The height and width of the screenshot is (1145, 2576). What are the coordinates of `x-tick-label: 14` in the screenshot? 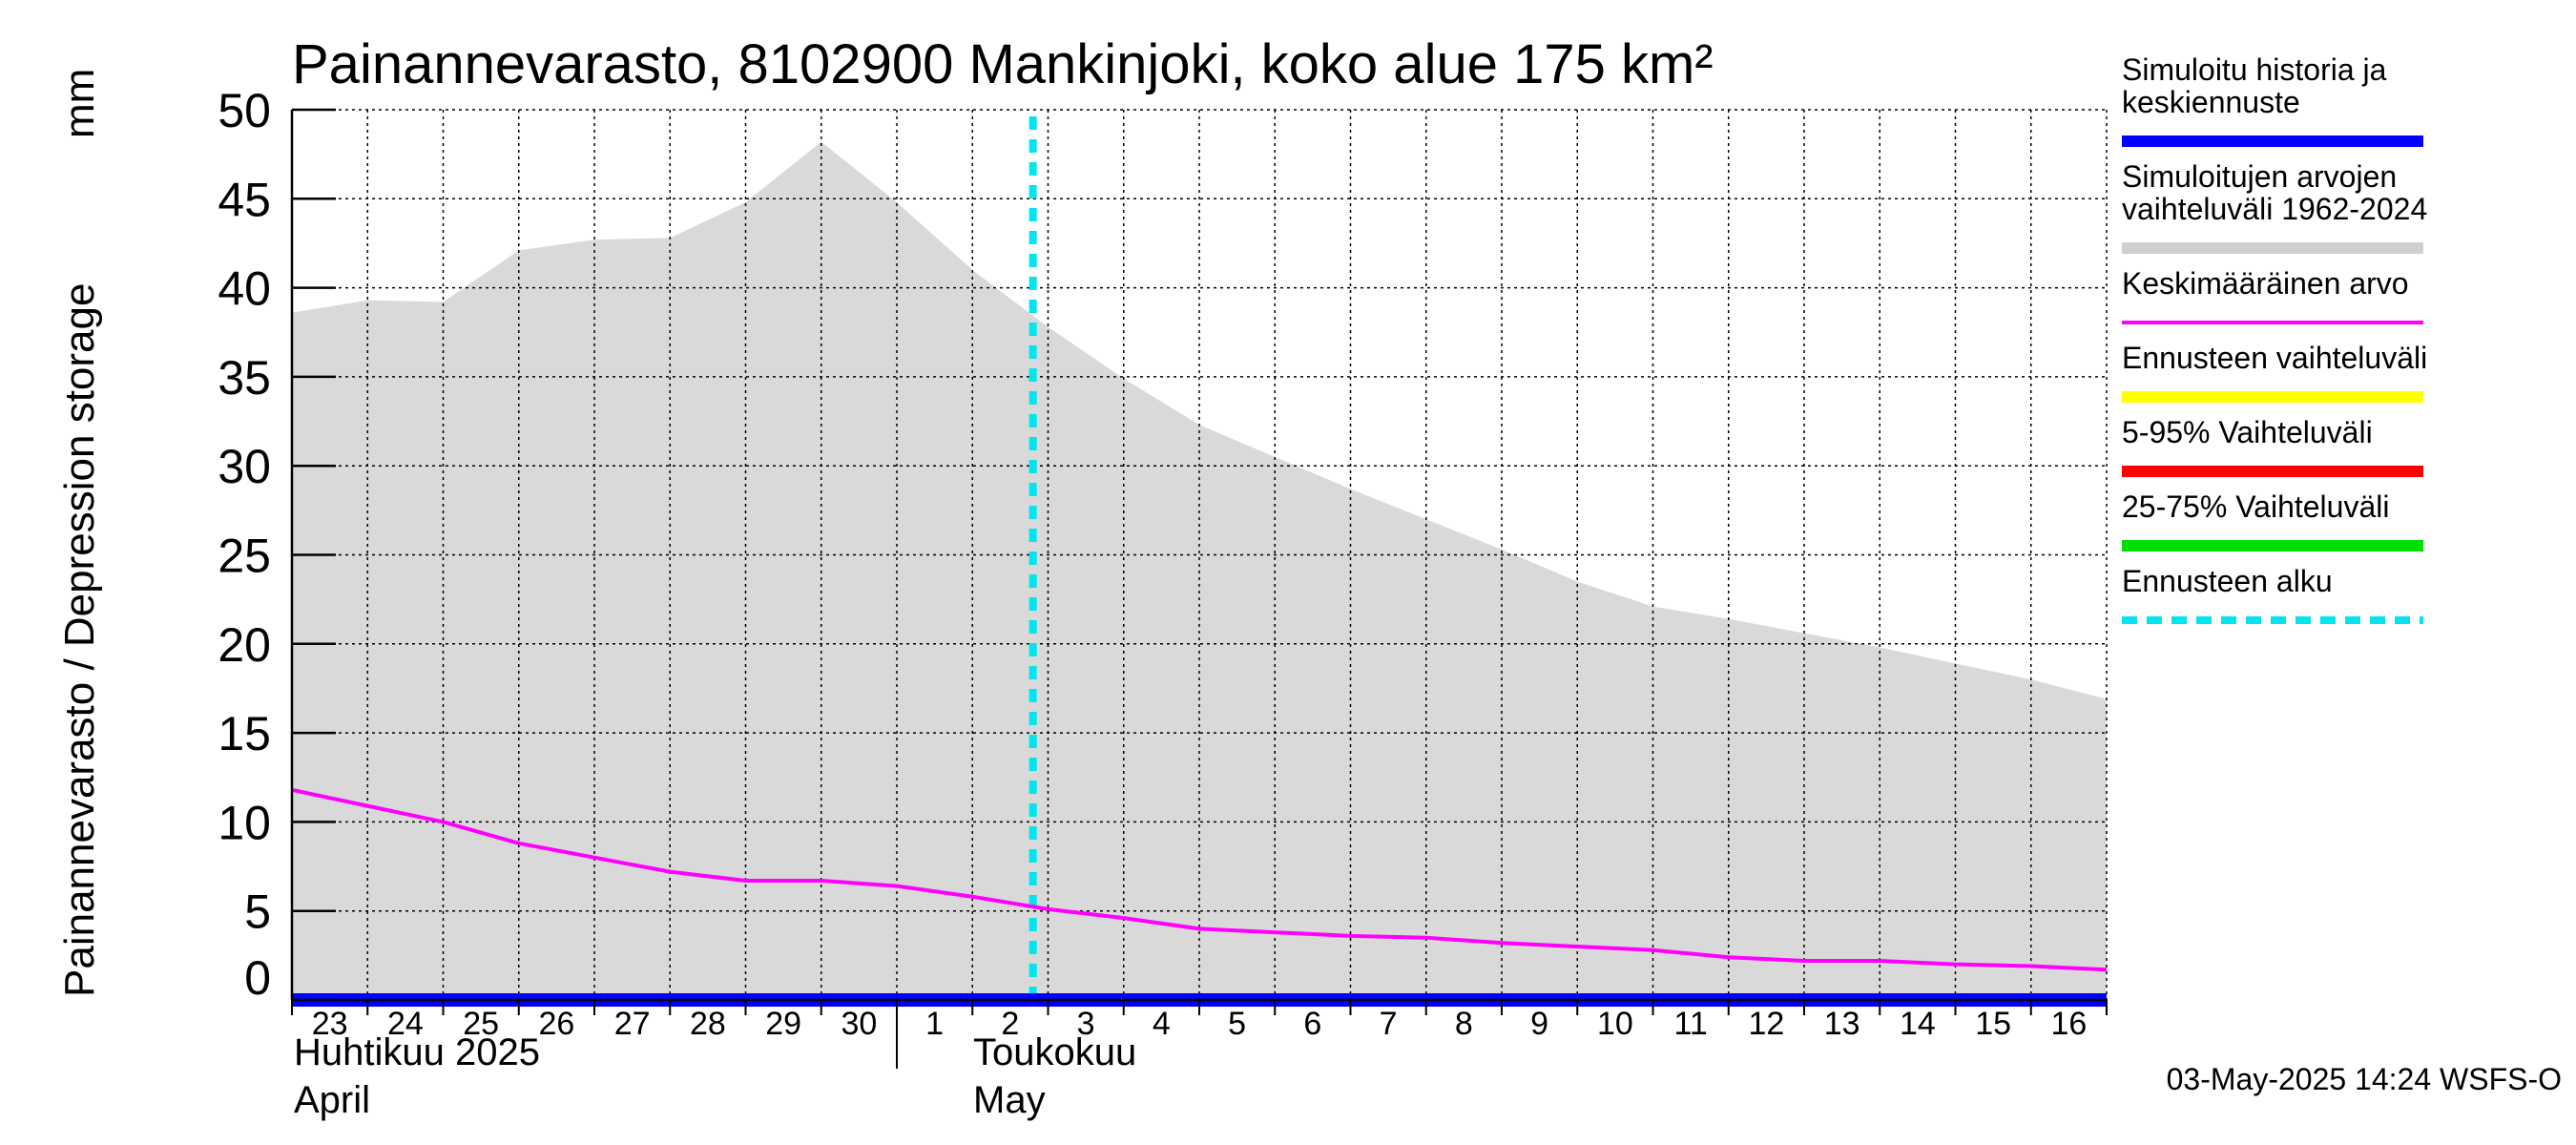 It's located at (1918, 1024).